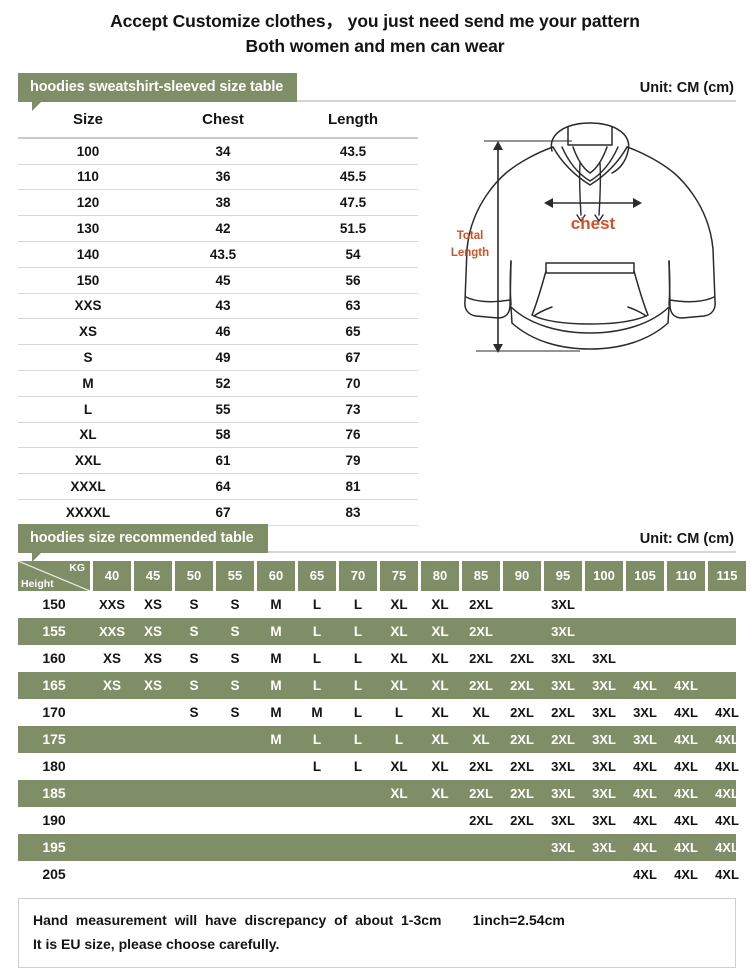  What do you see at coordinates (218, 254) in the screenshot?
I see `table-row: 140 43.5 54` at bounding box center [218, 254].